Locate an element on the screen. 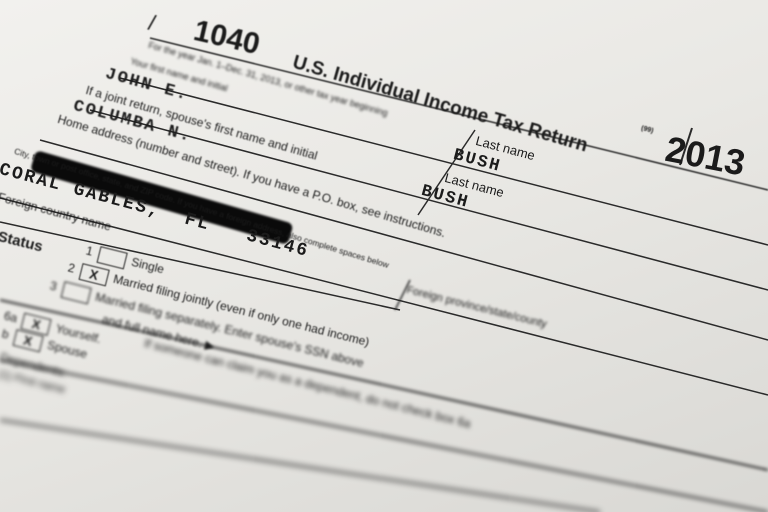 This screenshot has width=768, height=512. line-number: 6a is located at coordinates (10, 317).